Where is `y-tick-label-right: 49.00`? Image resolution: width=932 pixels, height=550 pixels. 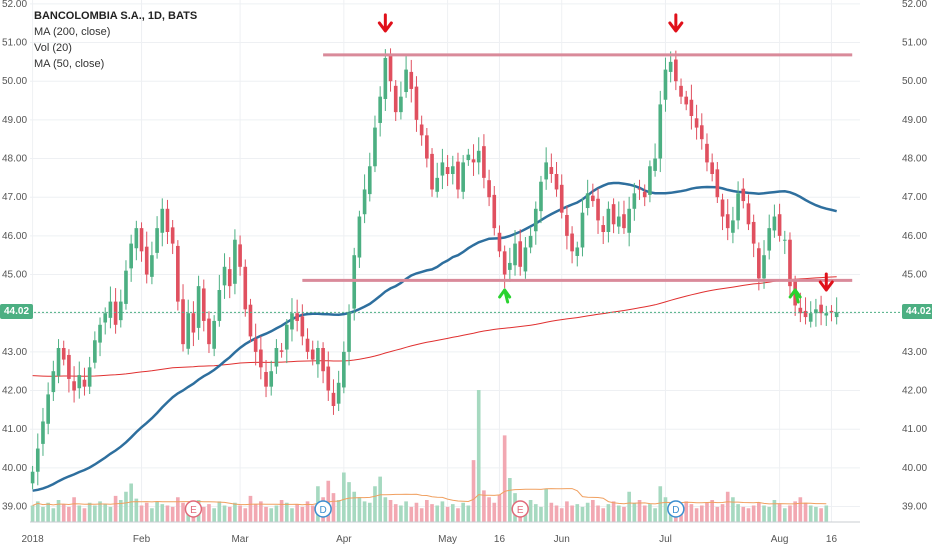
y-tick-label-right: 49.00 is located at coordinates (914, 120).